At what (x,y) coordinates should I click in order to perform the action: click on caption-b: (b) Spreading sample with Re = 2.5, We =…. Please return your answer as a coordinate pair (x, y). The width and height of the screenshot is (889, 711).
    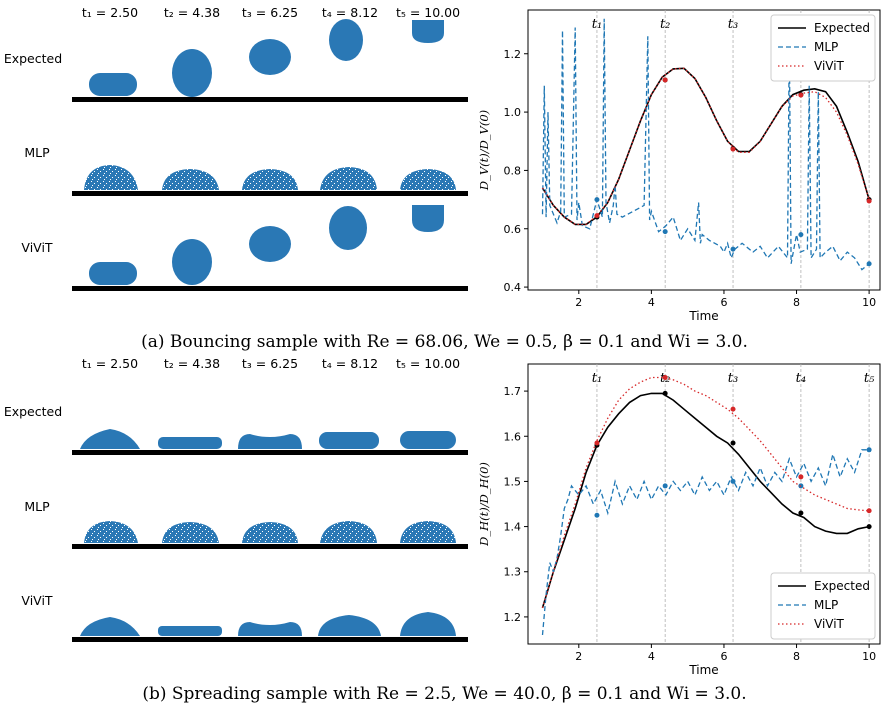
    Looking at the image, I should click on (444, 694).